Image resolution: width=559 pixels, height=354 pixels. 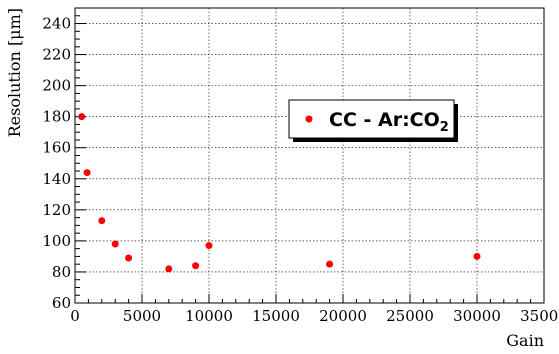 What do you see at coordinates (309, 119) in the screenshot?
I see `legend-marker` at bounding box center [309, 119].